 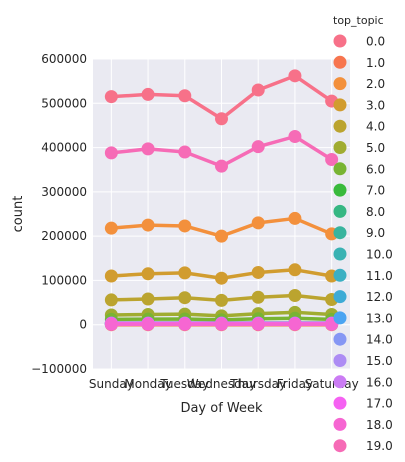 I want to click on x-tick-label: Friday, so click(x=295, y=384).